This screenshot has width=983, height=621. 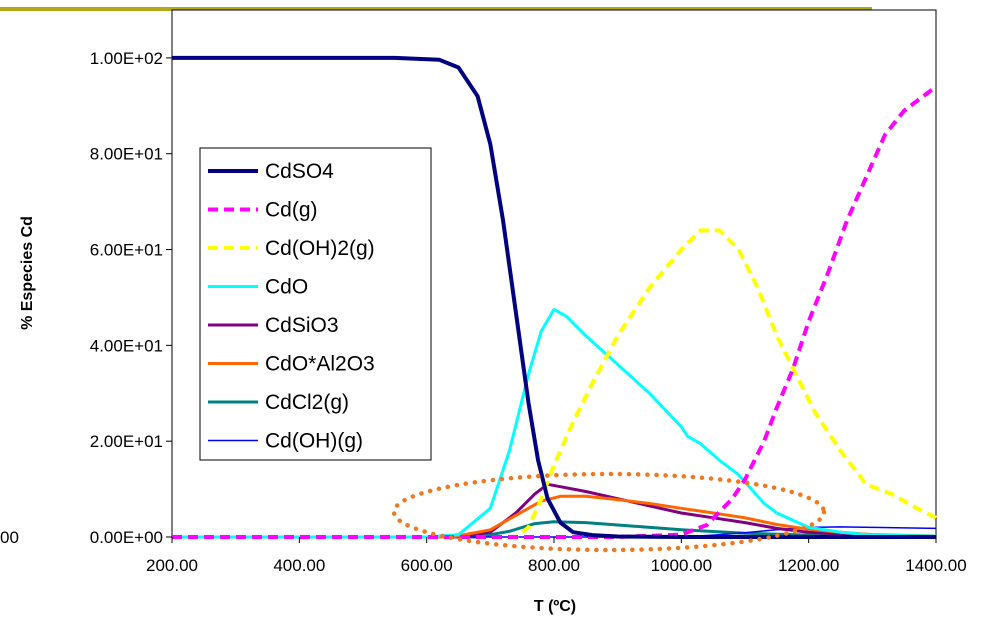 I want to click on x-tick-label: 800.00, so click(x=554, y=565).